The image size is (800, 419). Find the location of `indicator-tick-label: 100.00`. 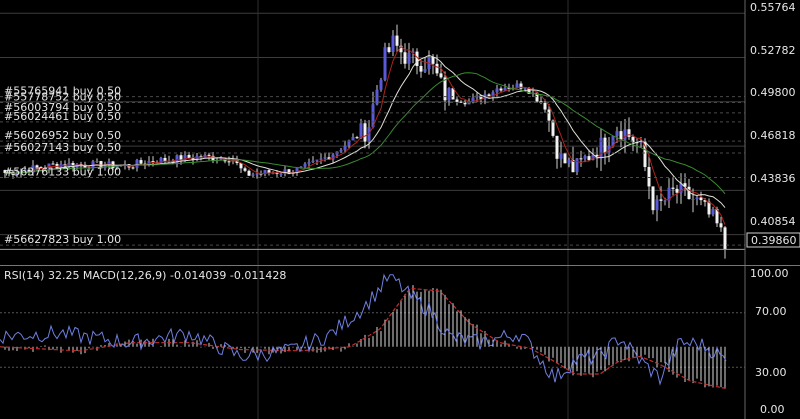

indicator-tick-label: 100.00 is located at coordinates (769, 273).